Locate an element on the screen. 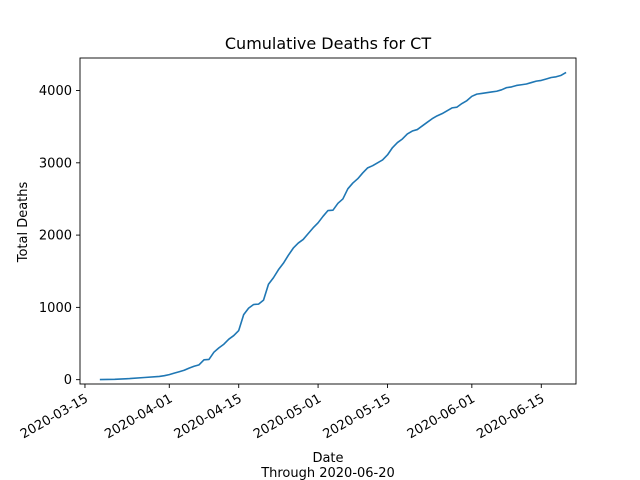 The height and width of the screenshot is (480, 640). x-axis-label: Date is located at coordinates (327, 458).